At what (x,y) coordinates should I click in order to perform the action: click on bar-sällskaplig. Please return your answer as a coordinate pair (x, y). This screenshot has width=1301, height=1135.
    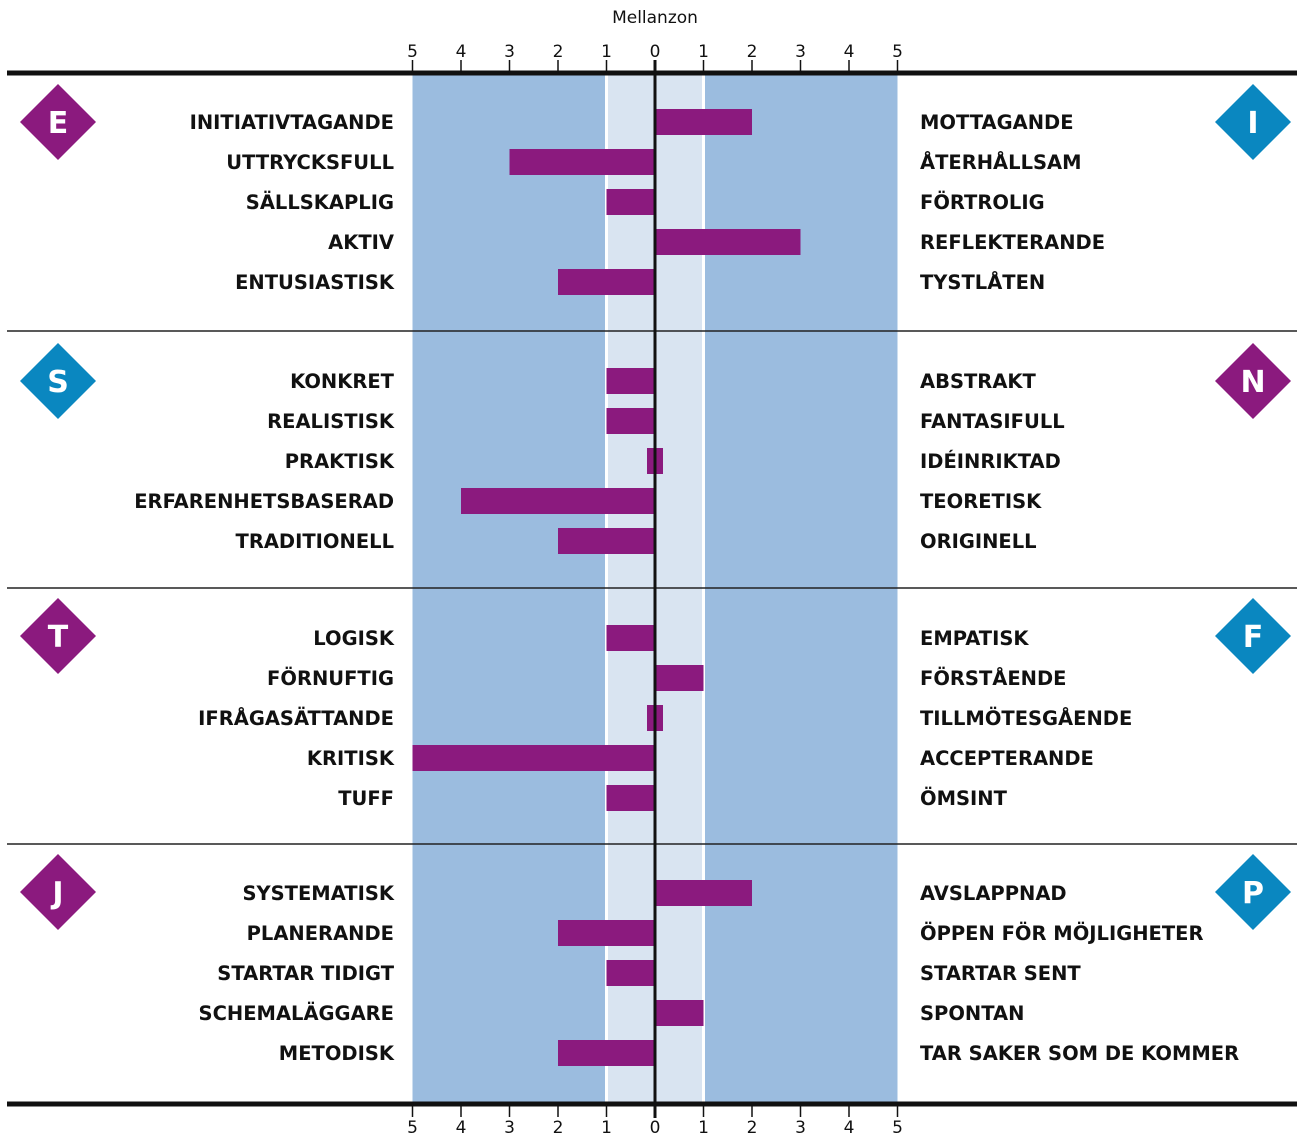
    Looking at the image, I should click on (630, 202).